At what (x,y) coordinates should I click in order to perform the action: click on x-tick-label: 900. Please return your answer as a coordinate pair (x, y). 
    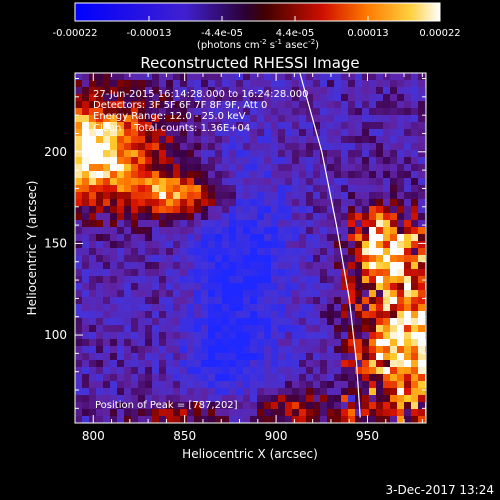
    Looking at the image, I should click on (276, 436).